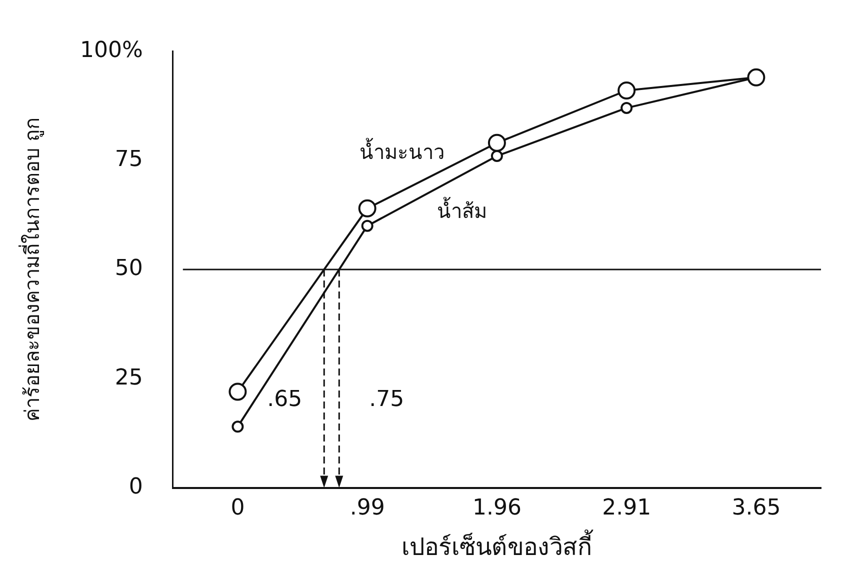 The image size is (859, 575). Describe the element at coordinates (111, 50) in the screenshot. I see `y-tick-label: 100%` at that location.